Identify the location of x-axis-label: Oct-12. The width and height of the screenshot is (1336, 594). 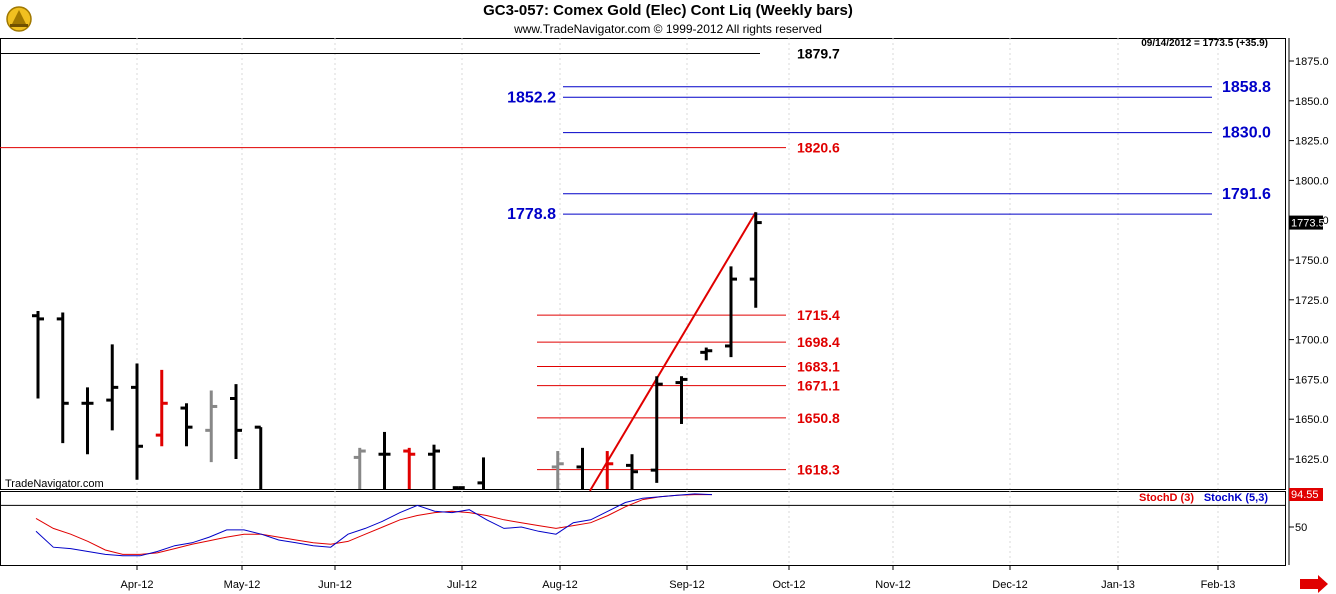
(788, 585).